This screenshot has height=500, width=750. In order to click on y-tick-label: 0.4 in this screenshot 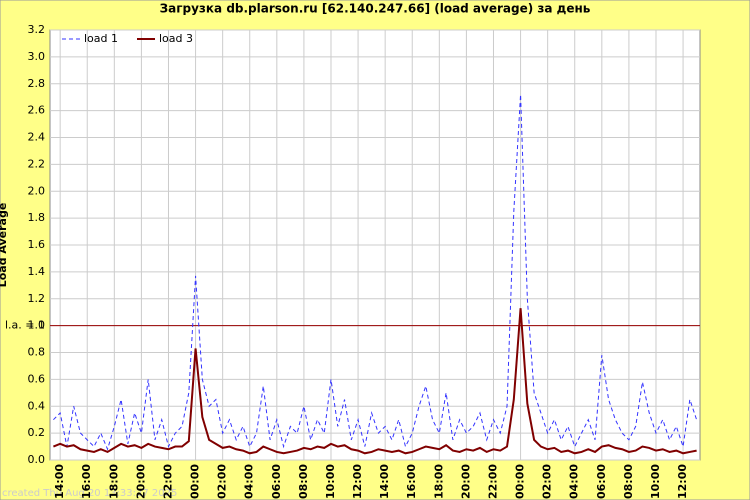, I will do `click(37, 405)`.